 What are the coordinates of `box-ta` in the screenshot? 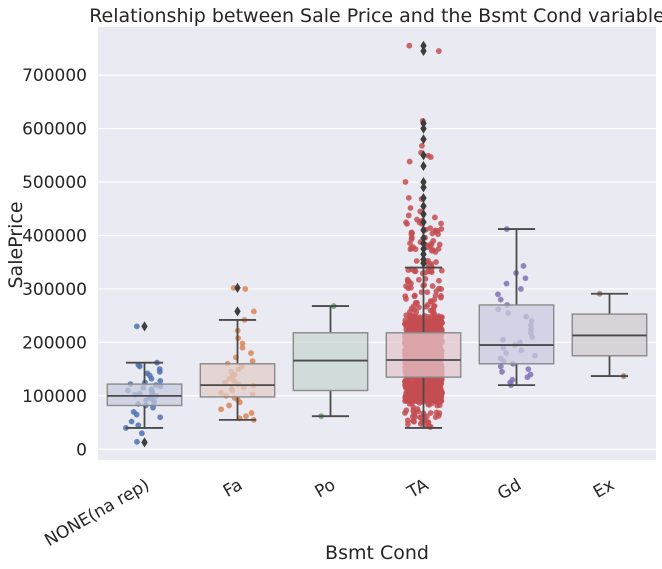 It's located at (423, 234).